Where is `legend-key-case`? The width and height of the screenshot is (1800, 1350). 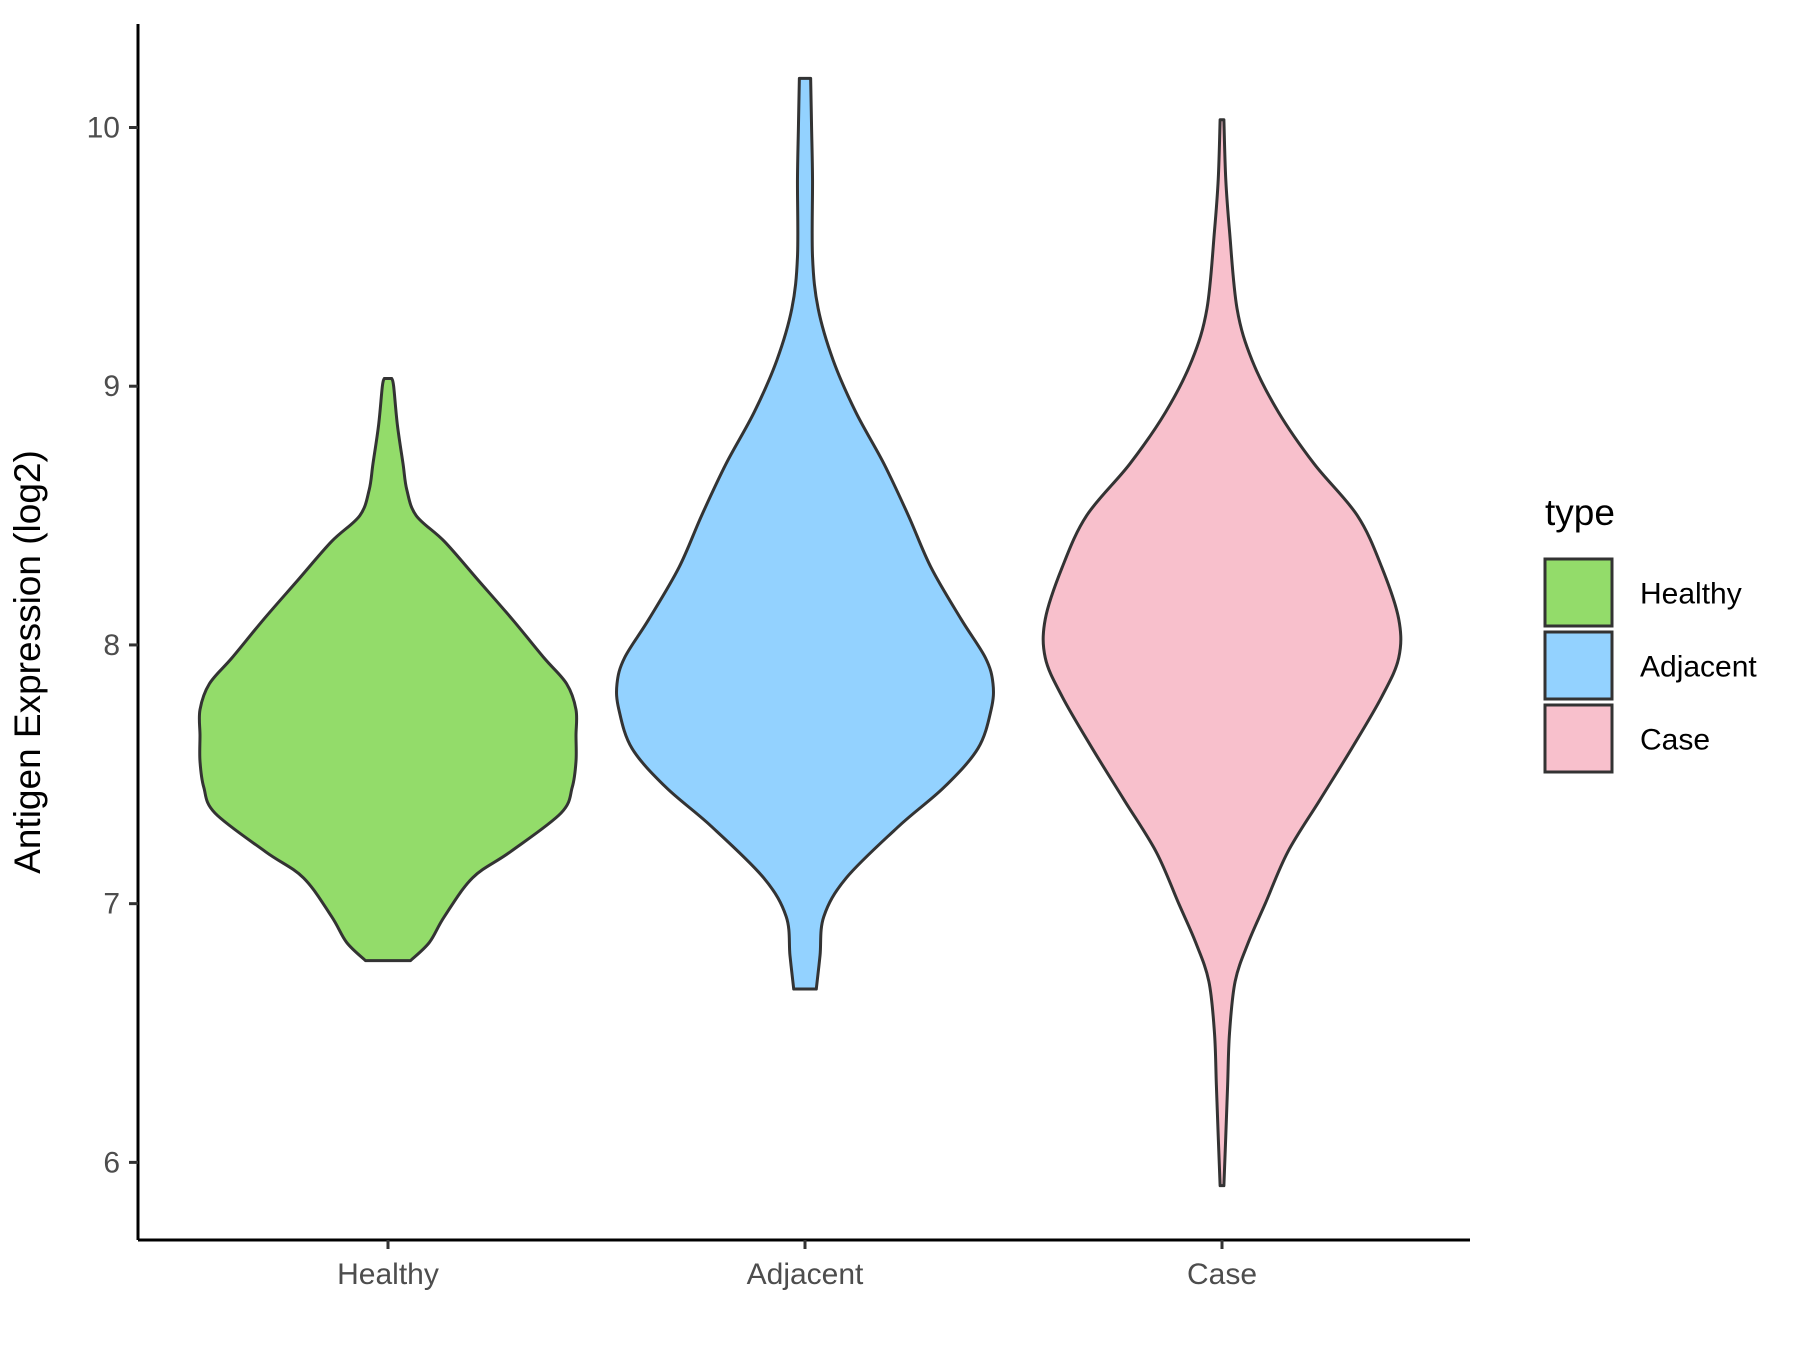
legend-key-case is located at coordinates (1578, 738).